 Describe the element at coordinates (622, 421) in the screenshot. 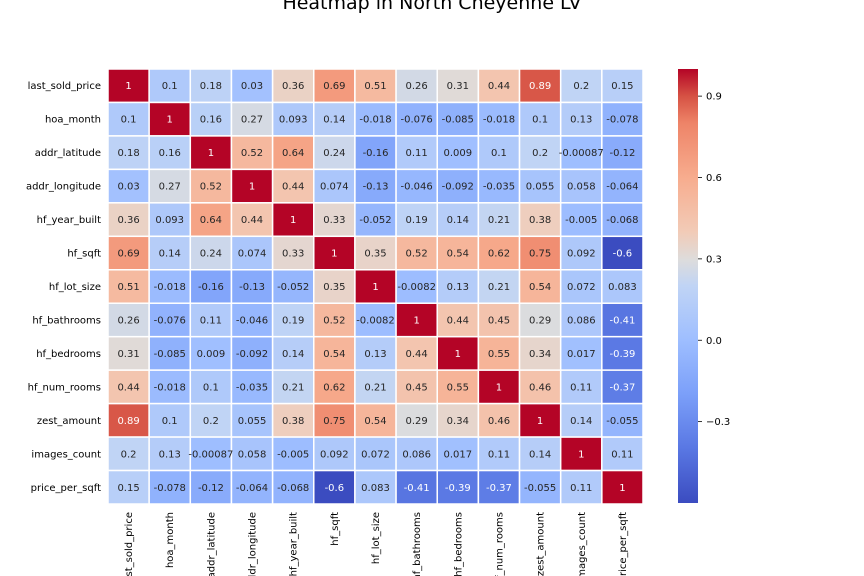

I see `cell-value-label: -0.055` at that location.